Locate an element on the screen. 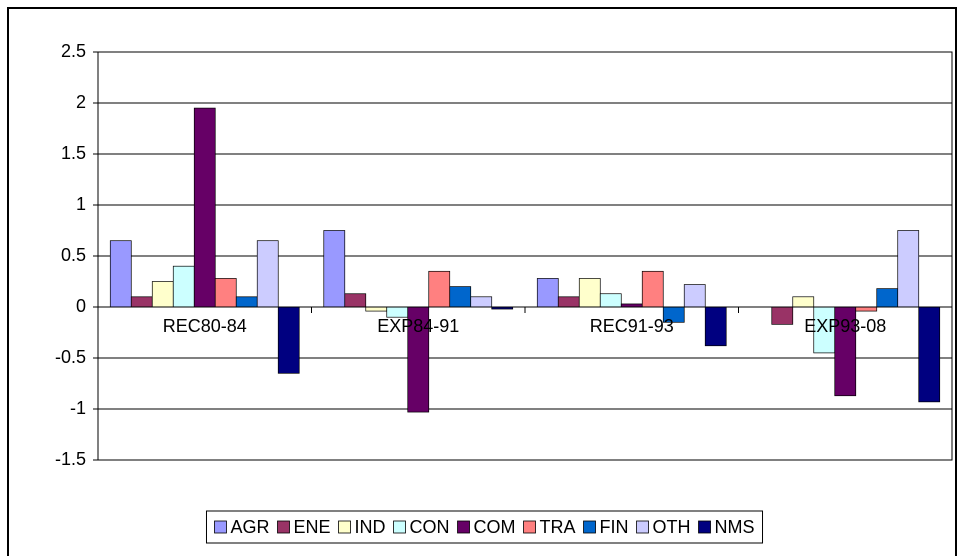 This screenshot has width=961, height=556. legend is located at coordinates (484, 527).